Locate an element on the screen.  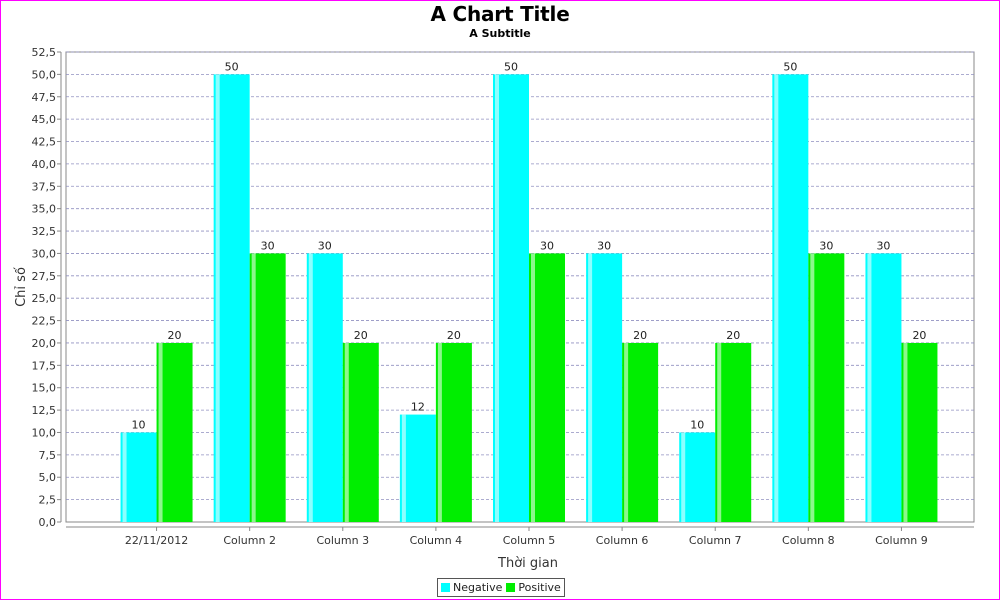
y-tick-label: 32,5 is located at coordinates (44, 231).